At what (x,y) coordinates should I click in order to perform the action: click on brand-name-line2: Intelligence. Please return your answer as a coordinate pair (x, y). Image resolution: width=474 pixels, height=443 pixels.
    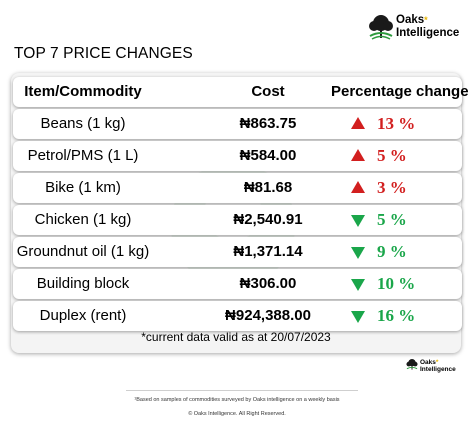
    Looking at the image, I should click on (428, 33).